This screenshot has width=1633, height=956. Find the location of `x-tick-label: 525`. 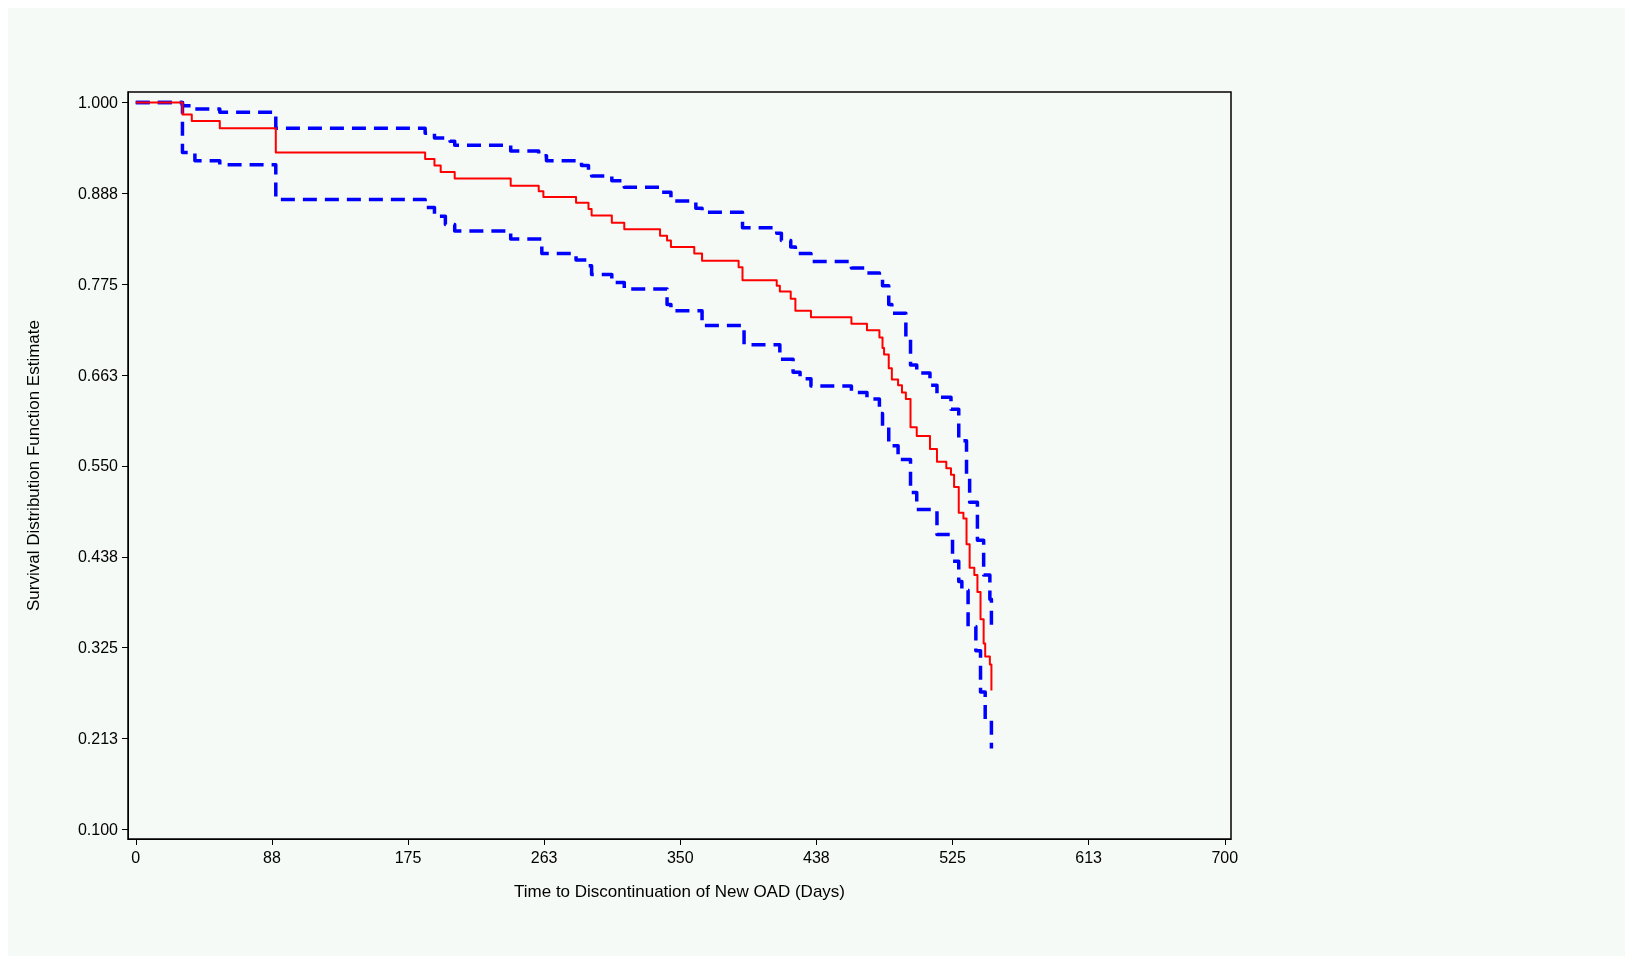

x-tick-label: 525 is located at coordinates (952, 857).